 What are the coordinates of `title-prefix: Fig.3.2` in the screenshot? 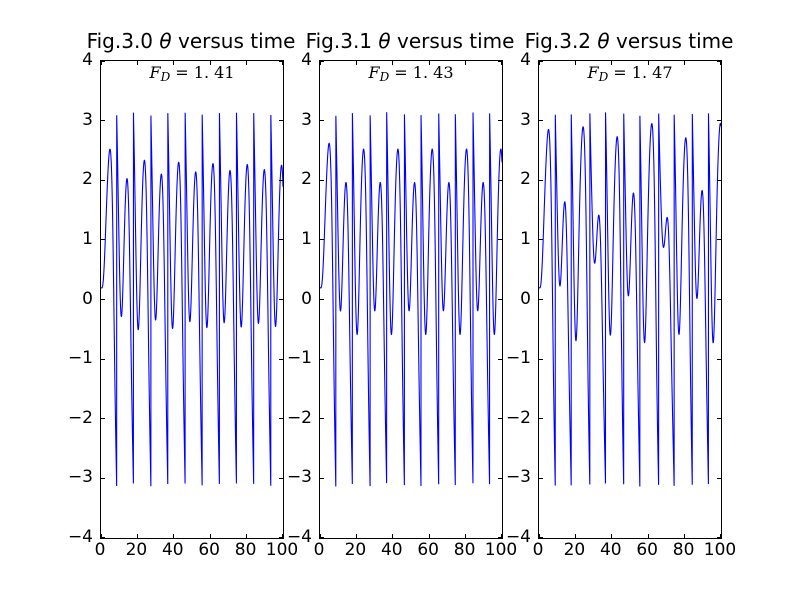 It's located at (561, 41).